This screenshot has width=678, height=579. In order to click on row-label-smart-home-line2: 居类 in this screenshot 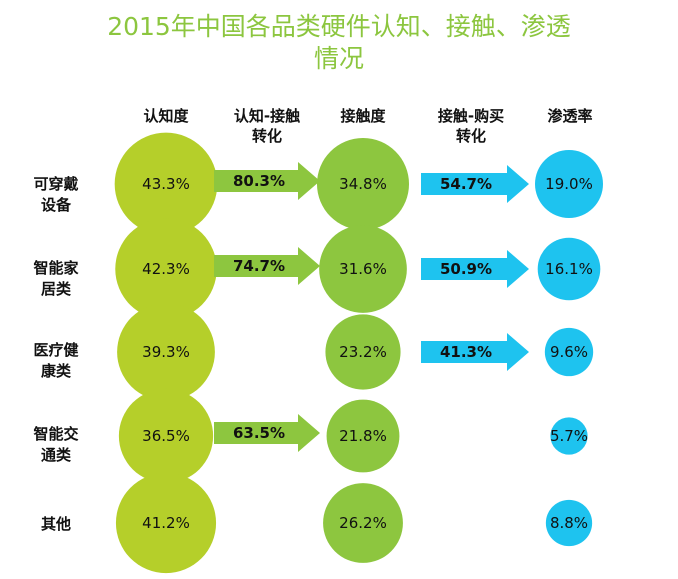, I will do `click(55, 289)`.